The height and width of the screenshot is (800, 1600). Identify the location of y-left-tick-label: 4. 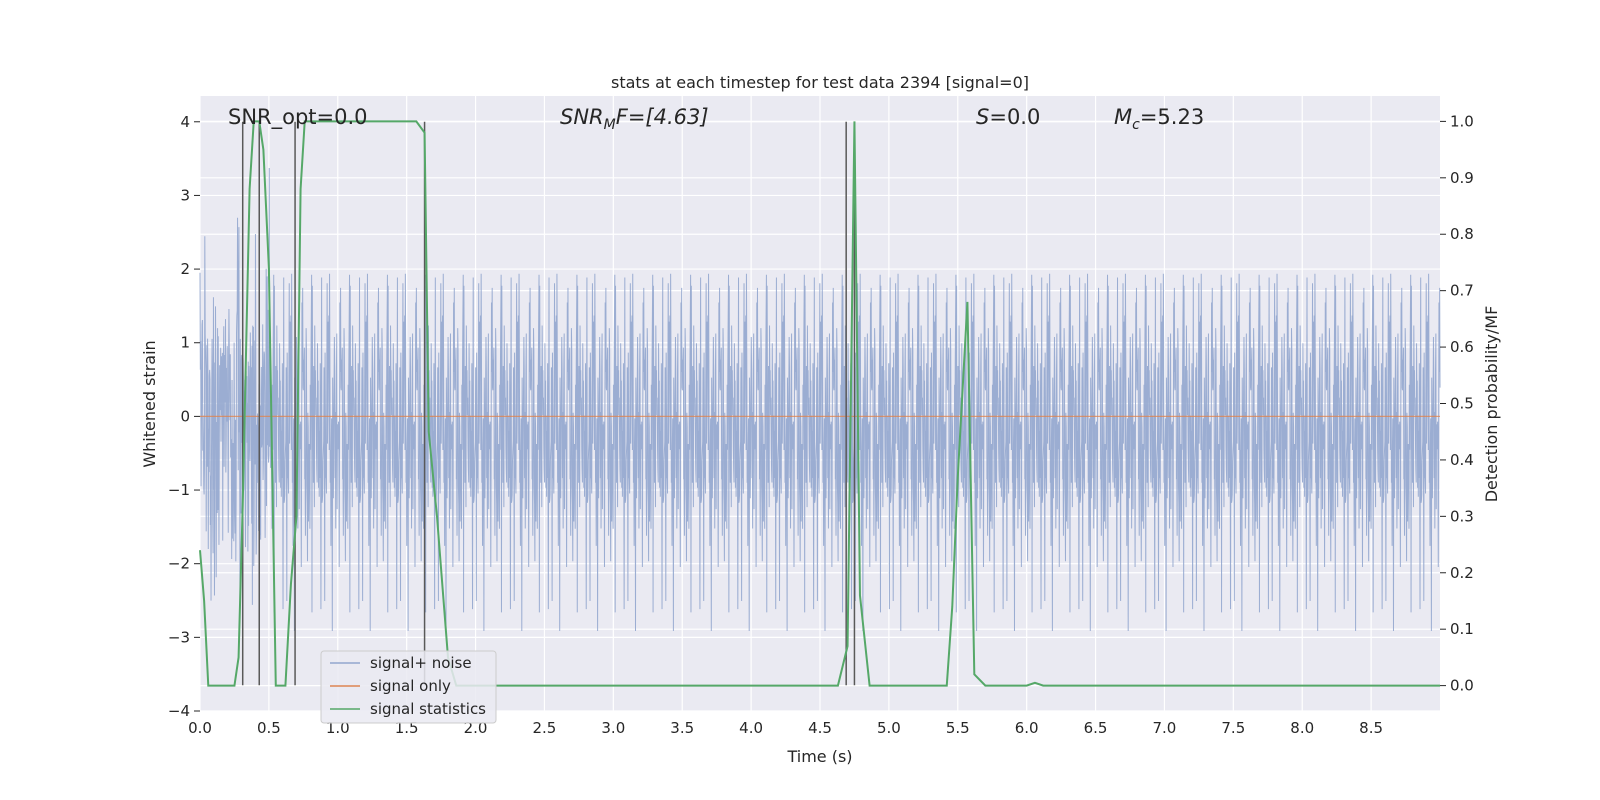
(185, 122).